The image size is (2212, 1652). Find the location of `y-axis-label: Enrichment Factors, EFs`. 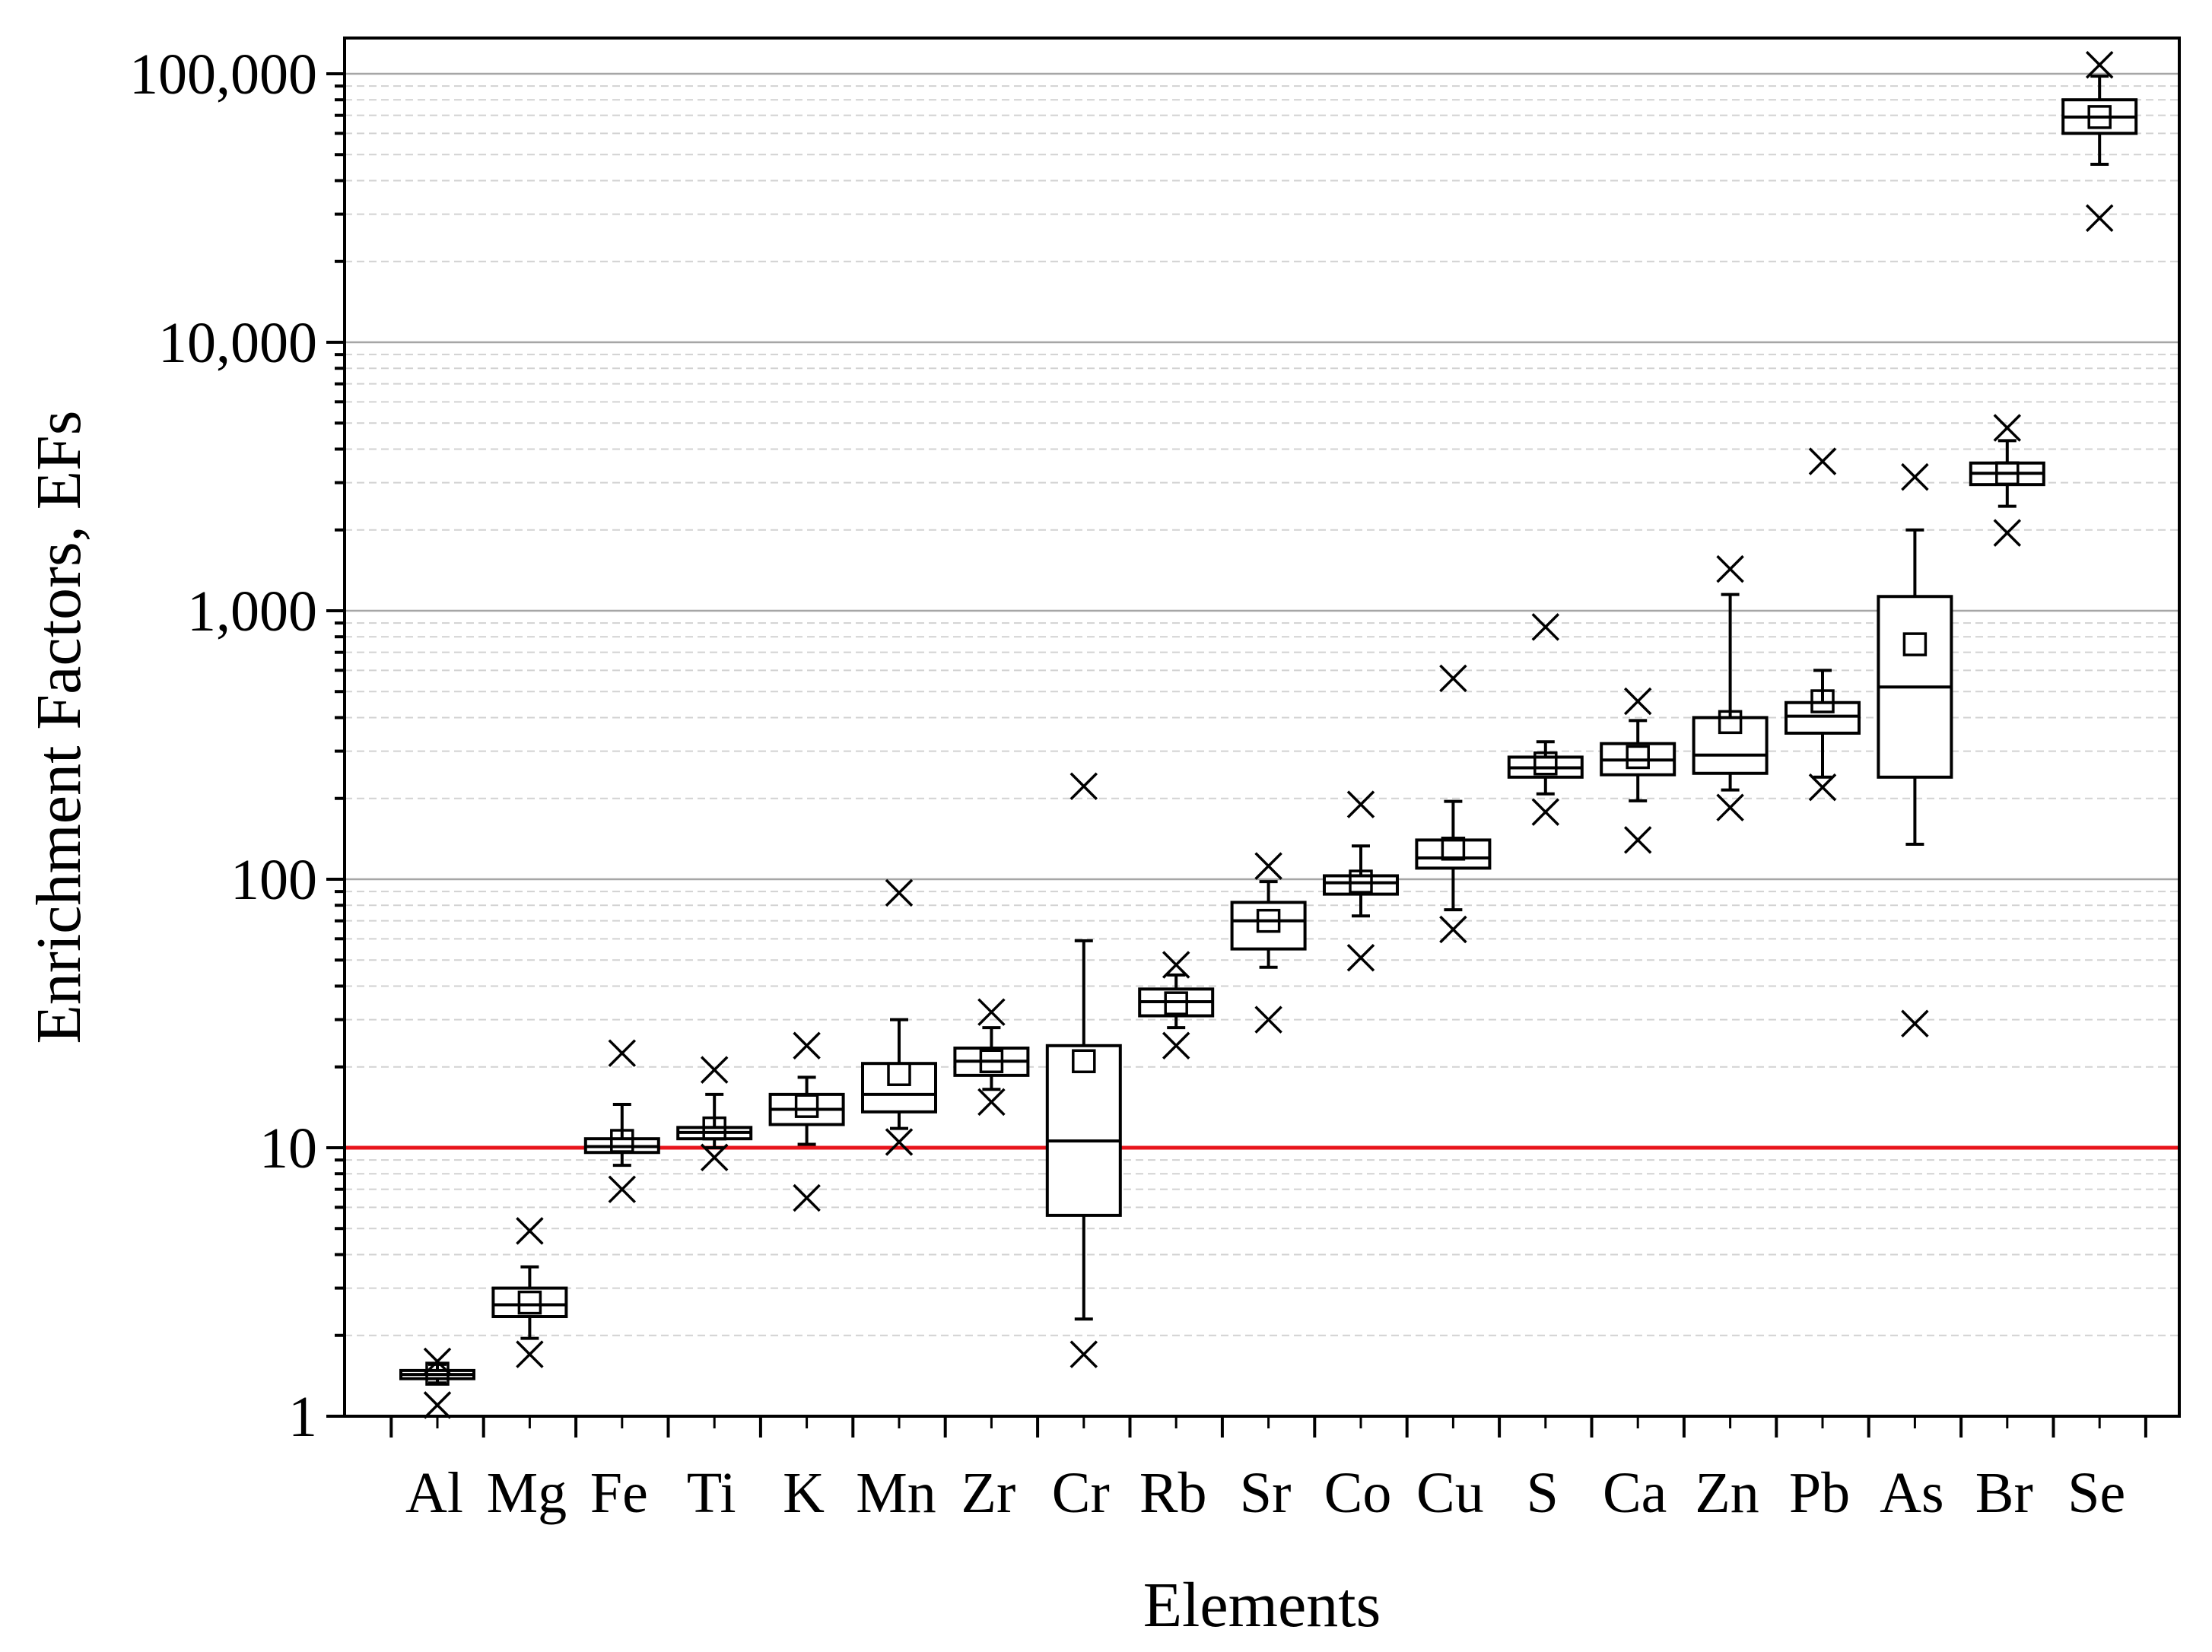

y-axis-label: Enrichment Factors, EFs is located at coordinates (59, 727).